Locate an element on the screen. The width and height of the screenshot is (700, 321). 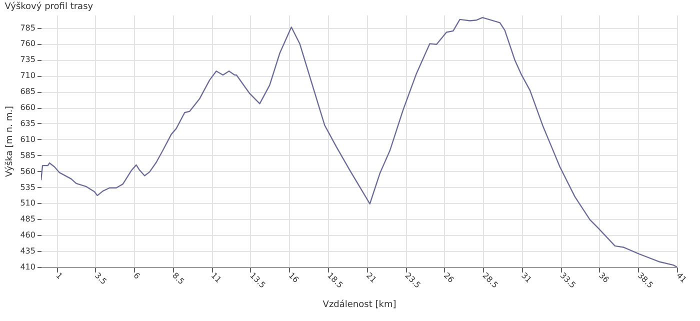
y-tick-label: 510 is located at coordinates (28, 203).